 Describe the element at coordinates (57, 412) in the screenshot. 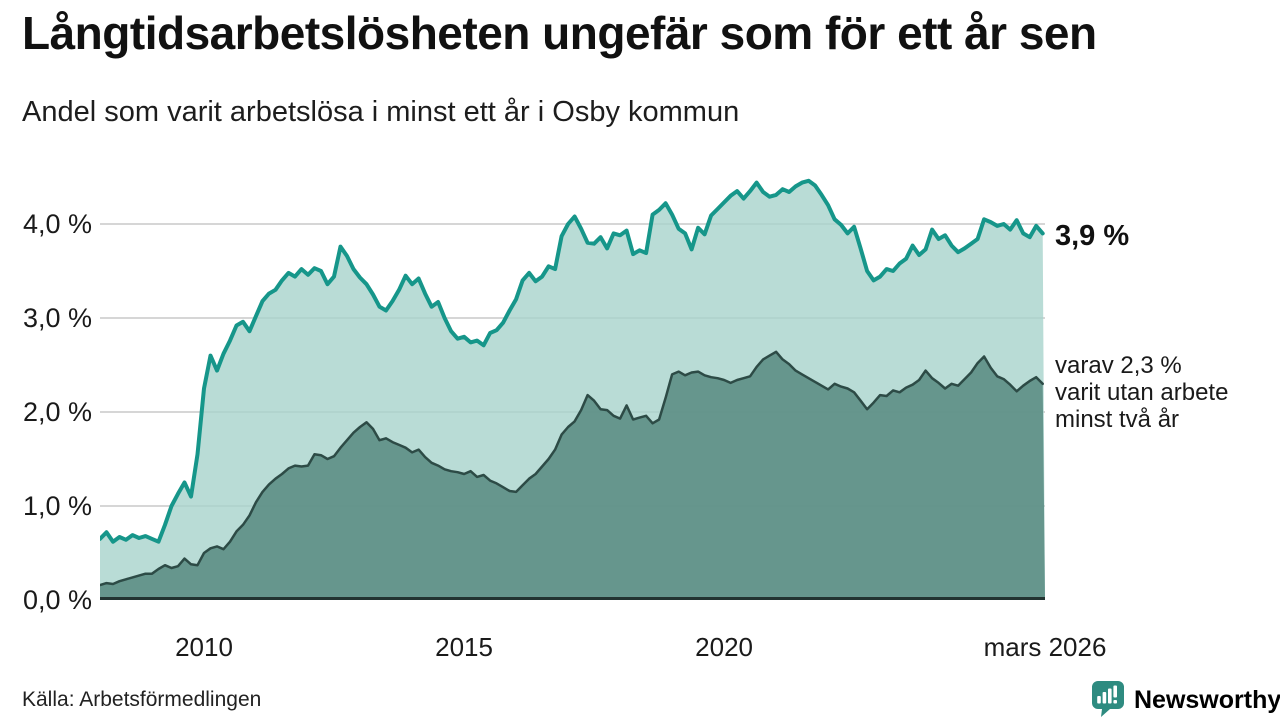

I see `y-axis-tick-label: 2,0 %` at that location.